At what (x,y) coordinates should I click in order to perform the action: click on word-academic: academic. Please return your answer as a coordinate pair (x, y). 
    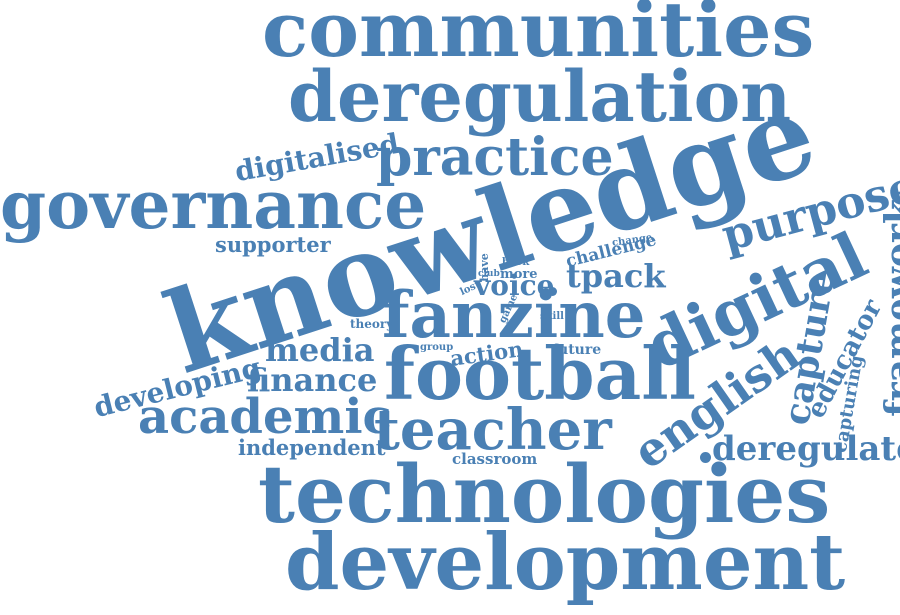
    Looking at the image, I should click on (265, 417).